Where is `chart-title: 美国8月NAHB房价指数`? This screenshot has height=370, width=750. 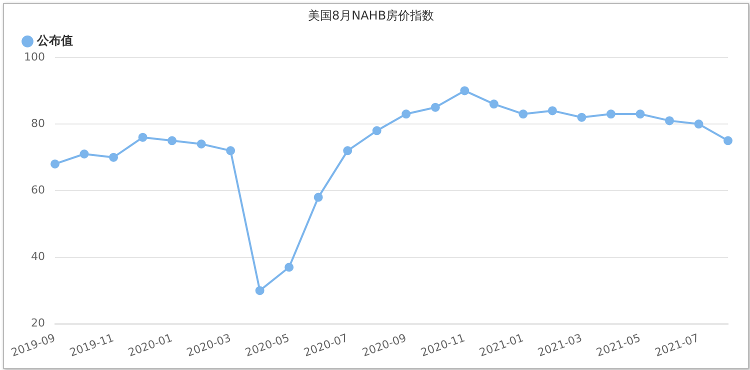
chart-title: 美国8月NAHB房价指数 is located at coordinates (371, 15).